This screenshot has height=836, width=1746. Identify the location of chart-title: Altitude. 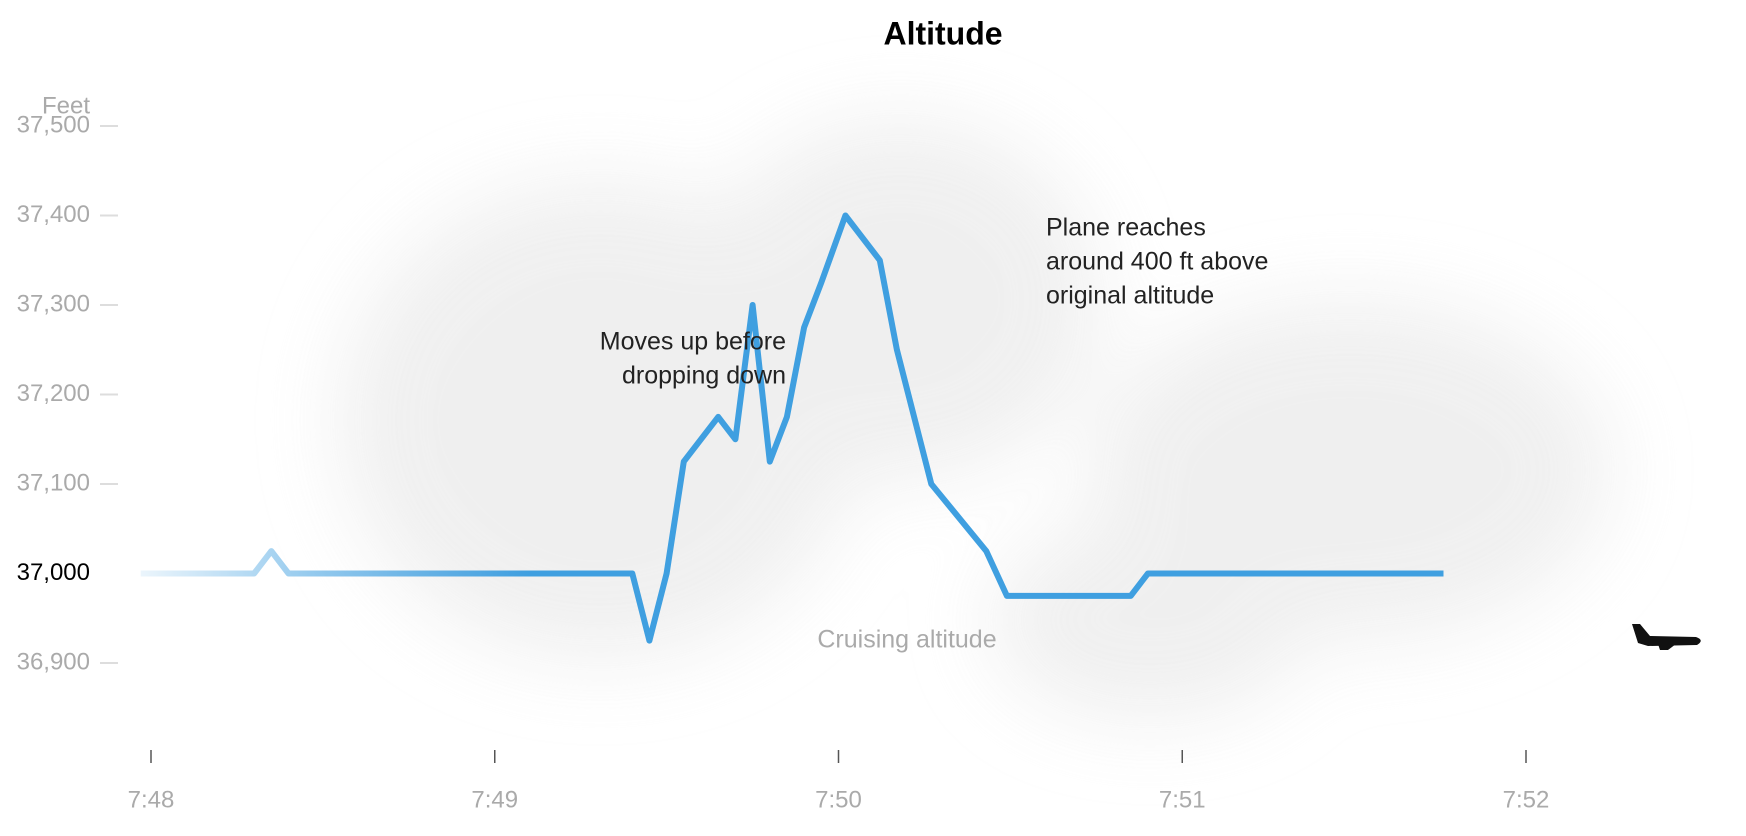
(942, 33).